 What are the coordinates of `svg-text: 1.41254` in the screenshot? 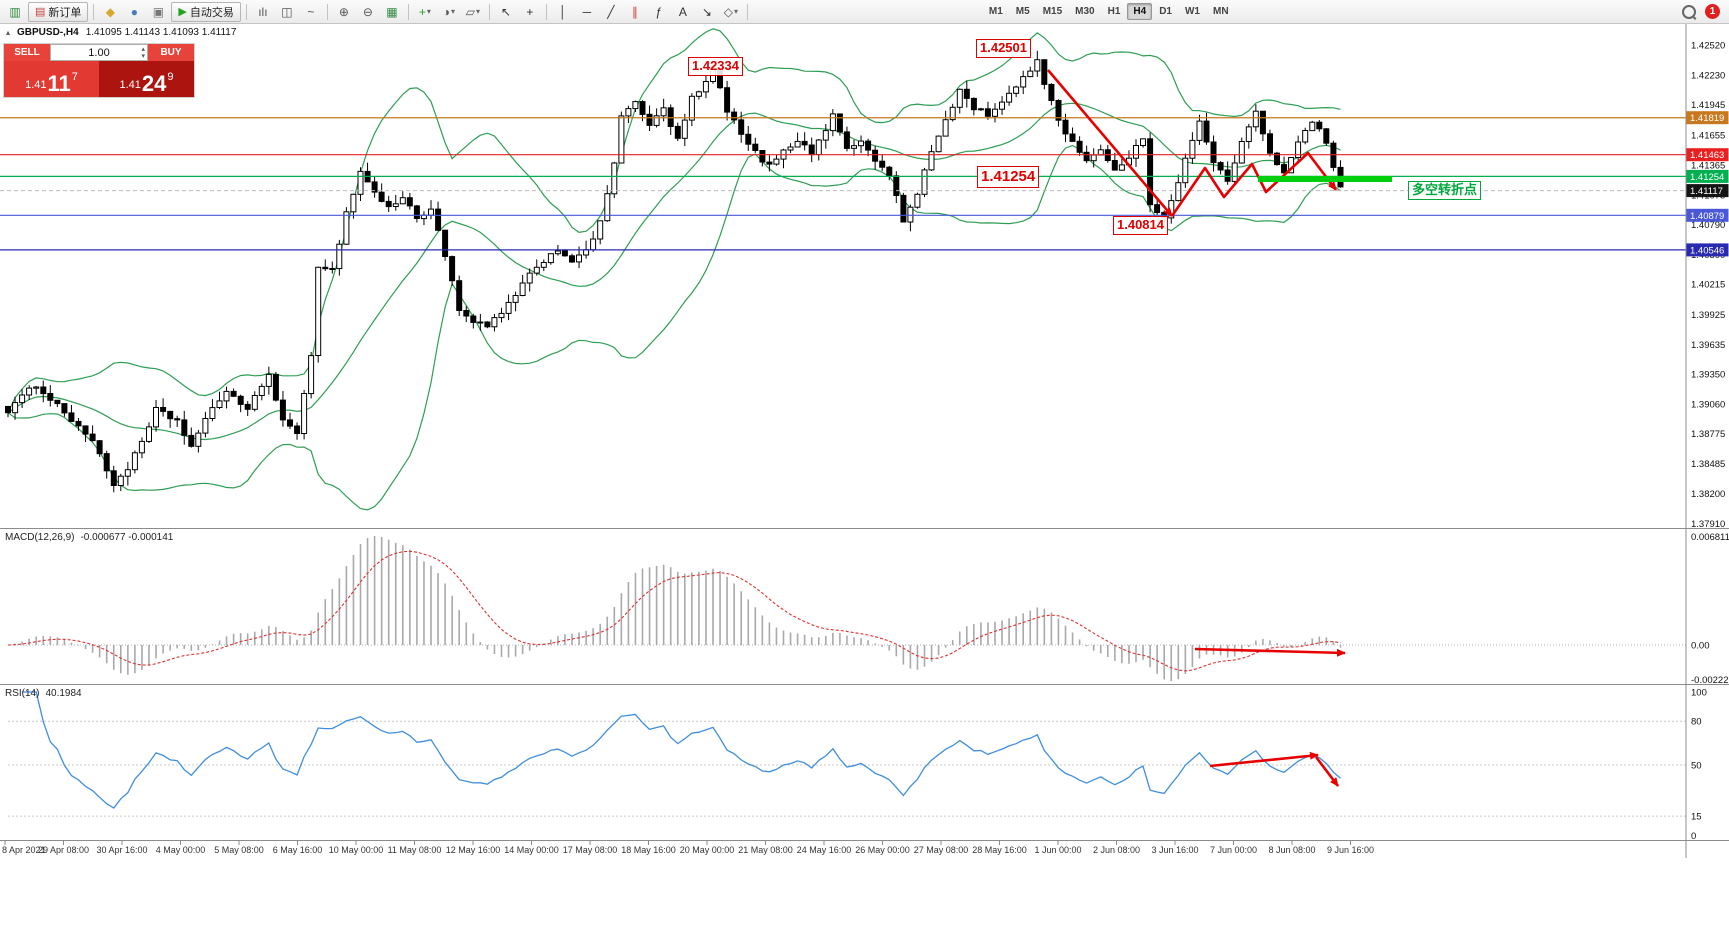 It's located at (1707, 177).